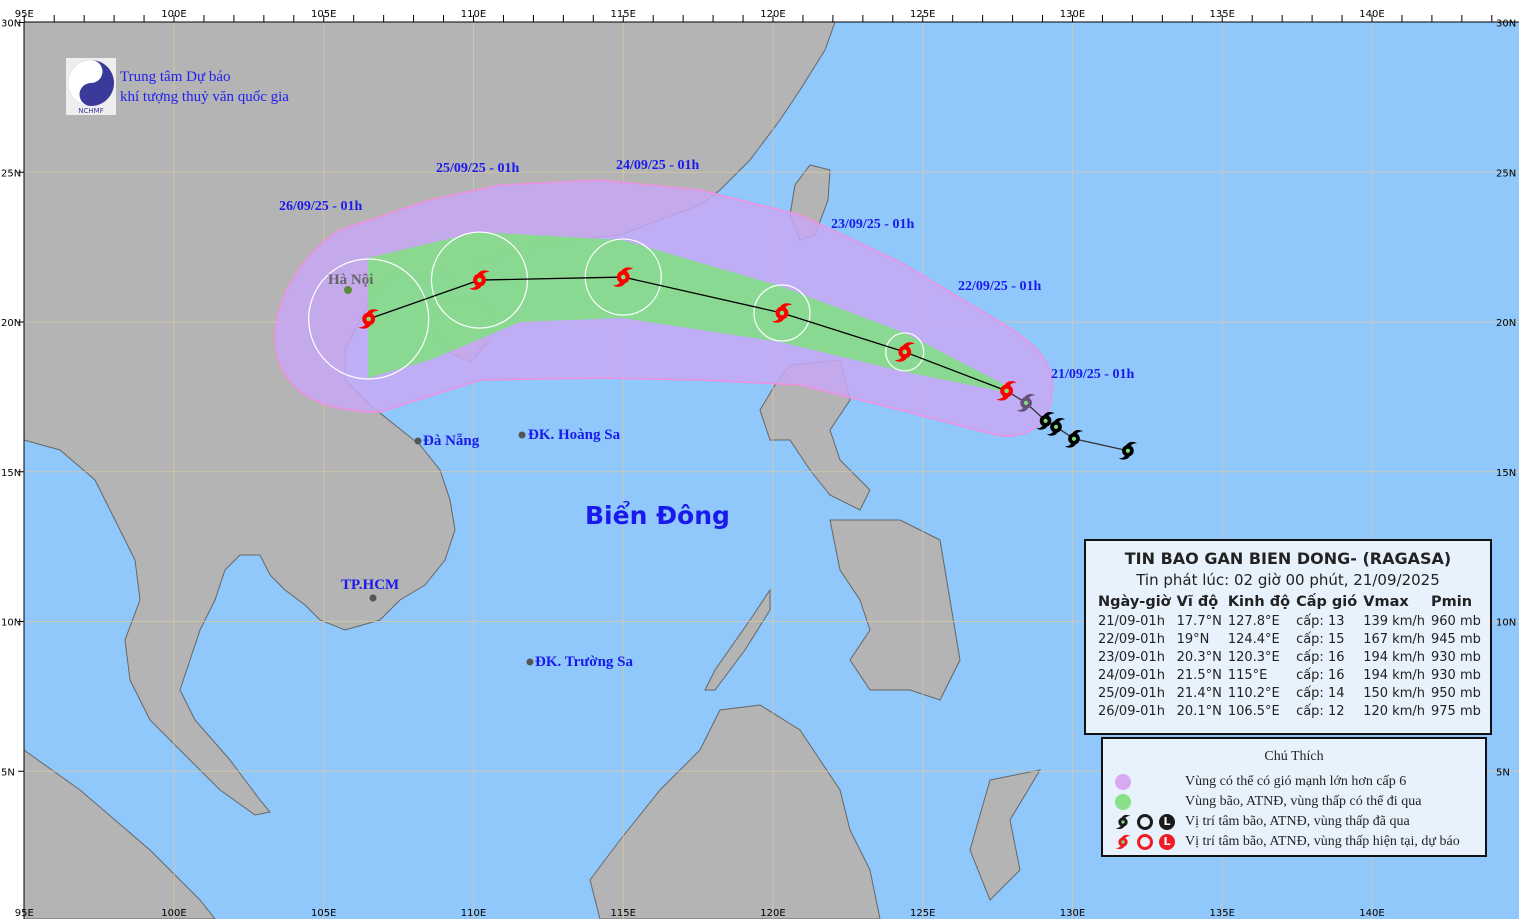  What do you see at coordinates (922, 14) in the screenshot?
I see `lon-tick-label-top: 125E` at bounding box center [922, 14].